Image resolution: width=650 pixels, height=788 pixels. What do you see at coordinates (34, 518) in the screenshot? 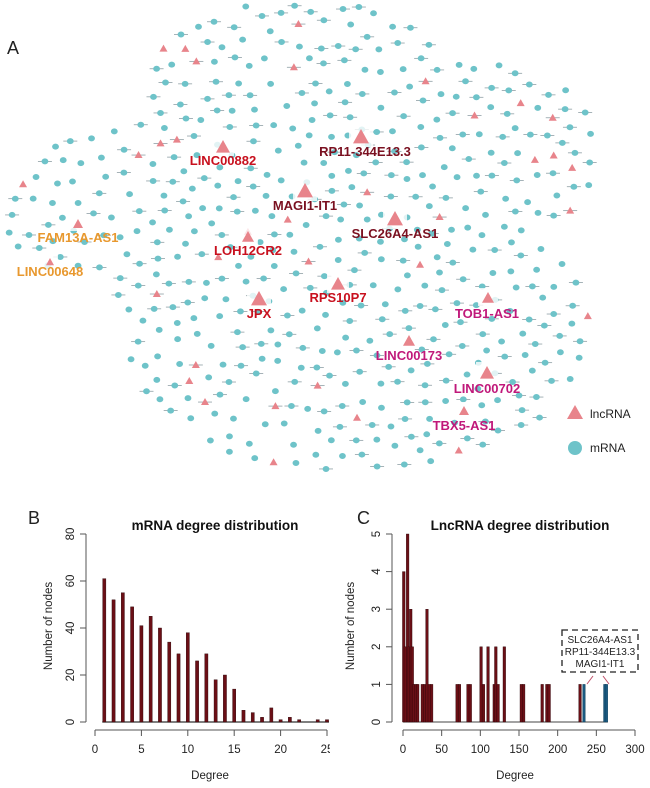
I see `panel-label-b: B` at bounding box center [34, 518].